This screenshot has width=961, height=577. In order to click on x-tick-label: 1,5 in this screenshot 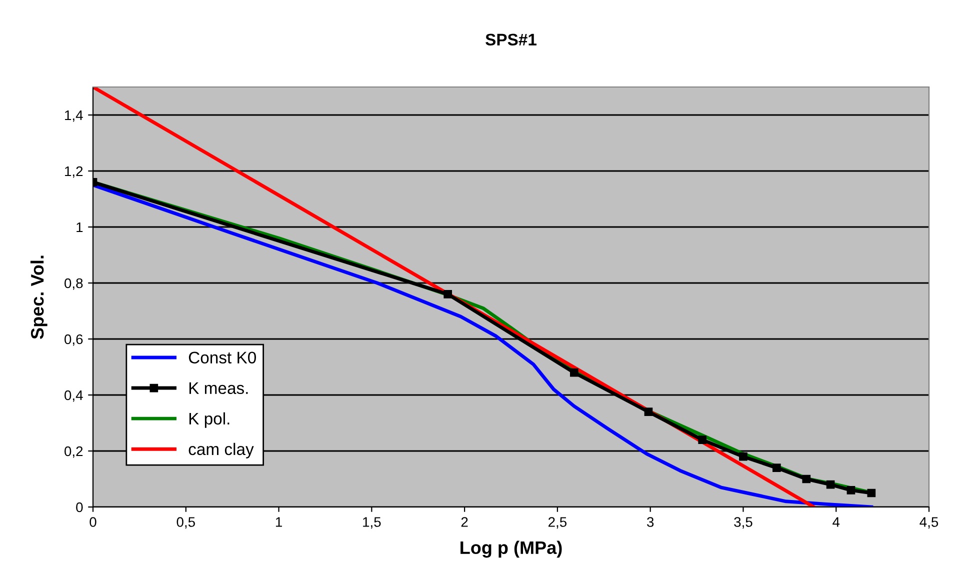, I will do `click(372, 523)`.